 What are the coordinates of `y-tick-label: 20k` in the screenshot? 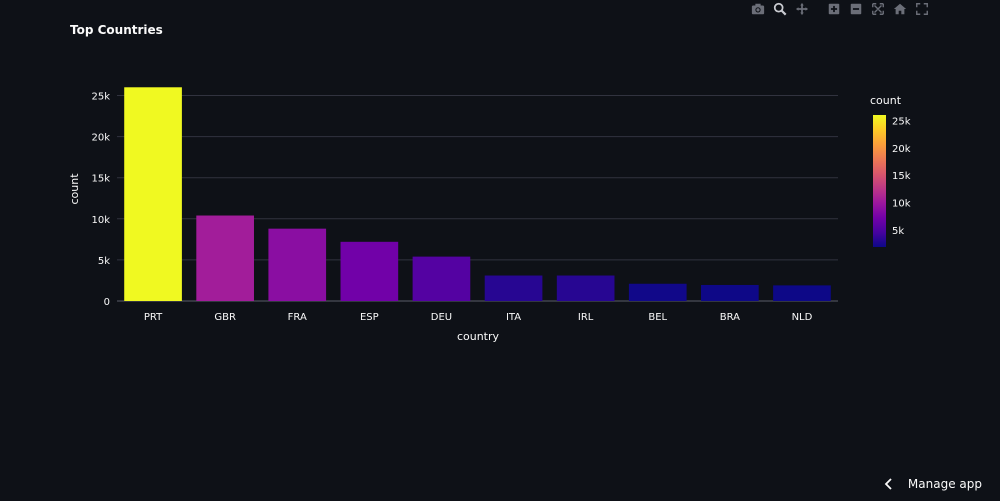 It's located at (100, 138).